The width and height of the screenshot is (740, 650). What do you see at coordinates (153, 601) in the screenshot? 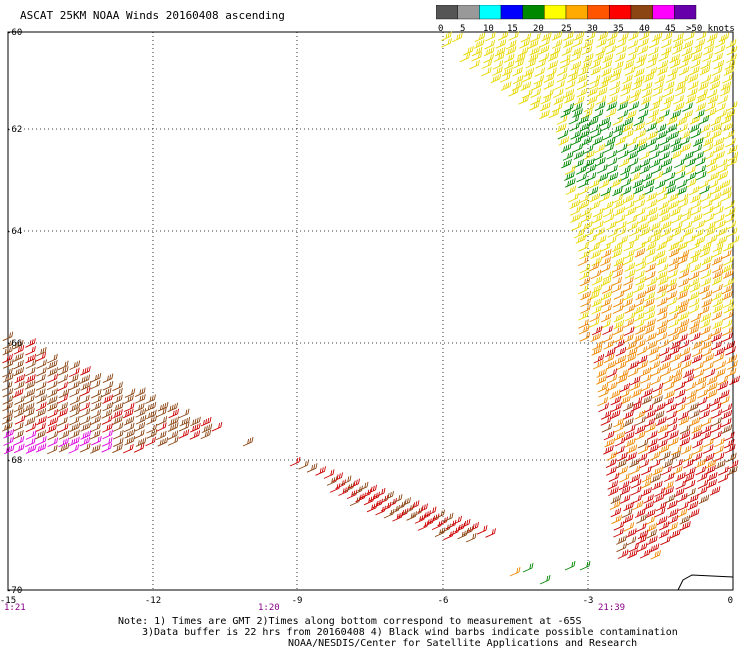
I see `lon-tick-label: -12` at bounding box center [153, 601].